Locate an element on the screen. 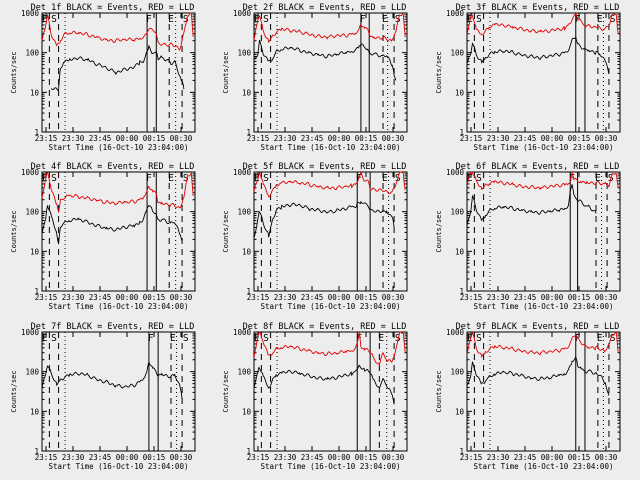 Image resolution: width=640 pixels, height=480 pixels. panel-title: Det 3f BLACK = Events, RED = LLD is located at coordinates (538, 8).